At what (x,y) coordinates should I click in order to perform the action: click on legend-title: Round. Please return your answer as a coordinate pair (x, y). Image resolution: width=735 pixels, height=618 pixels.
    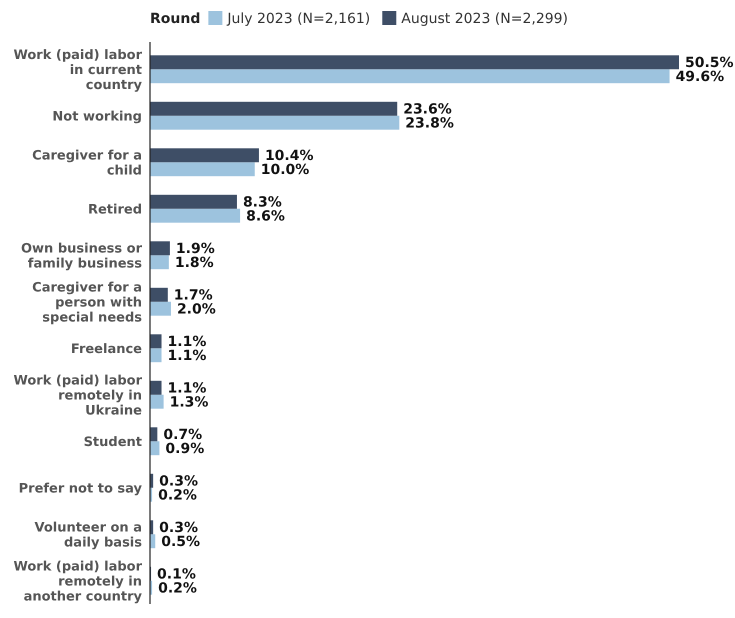
    Looking at the image, I should click on (175, 18).